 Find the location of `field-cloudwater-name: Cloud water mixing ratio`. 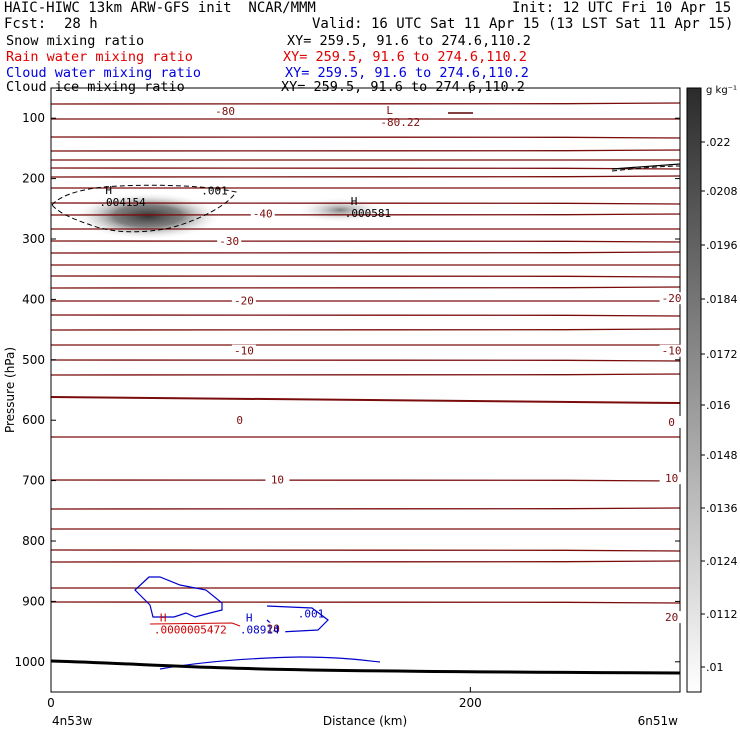

field-cloudwater-name: Cloud water mixing ratio is located at coordinates (104, 73).